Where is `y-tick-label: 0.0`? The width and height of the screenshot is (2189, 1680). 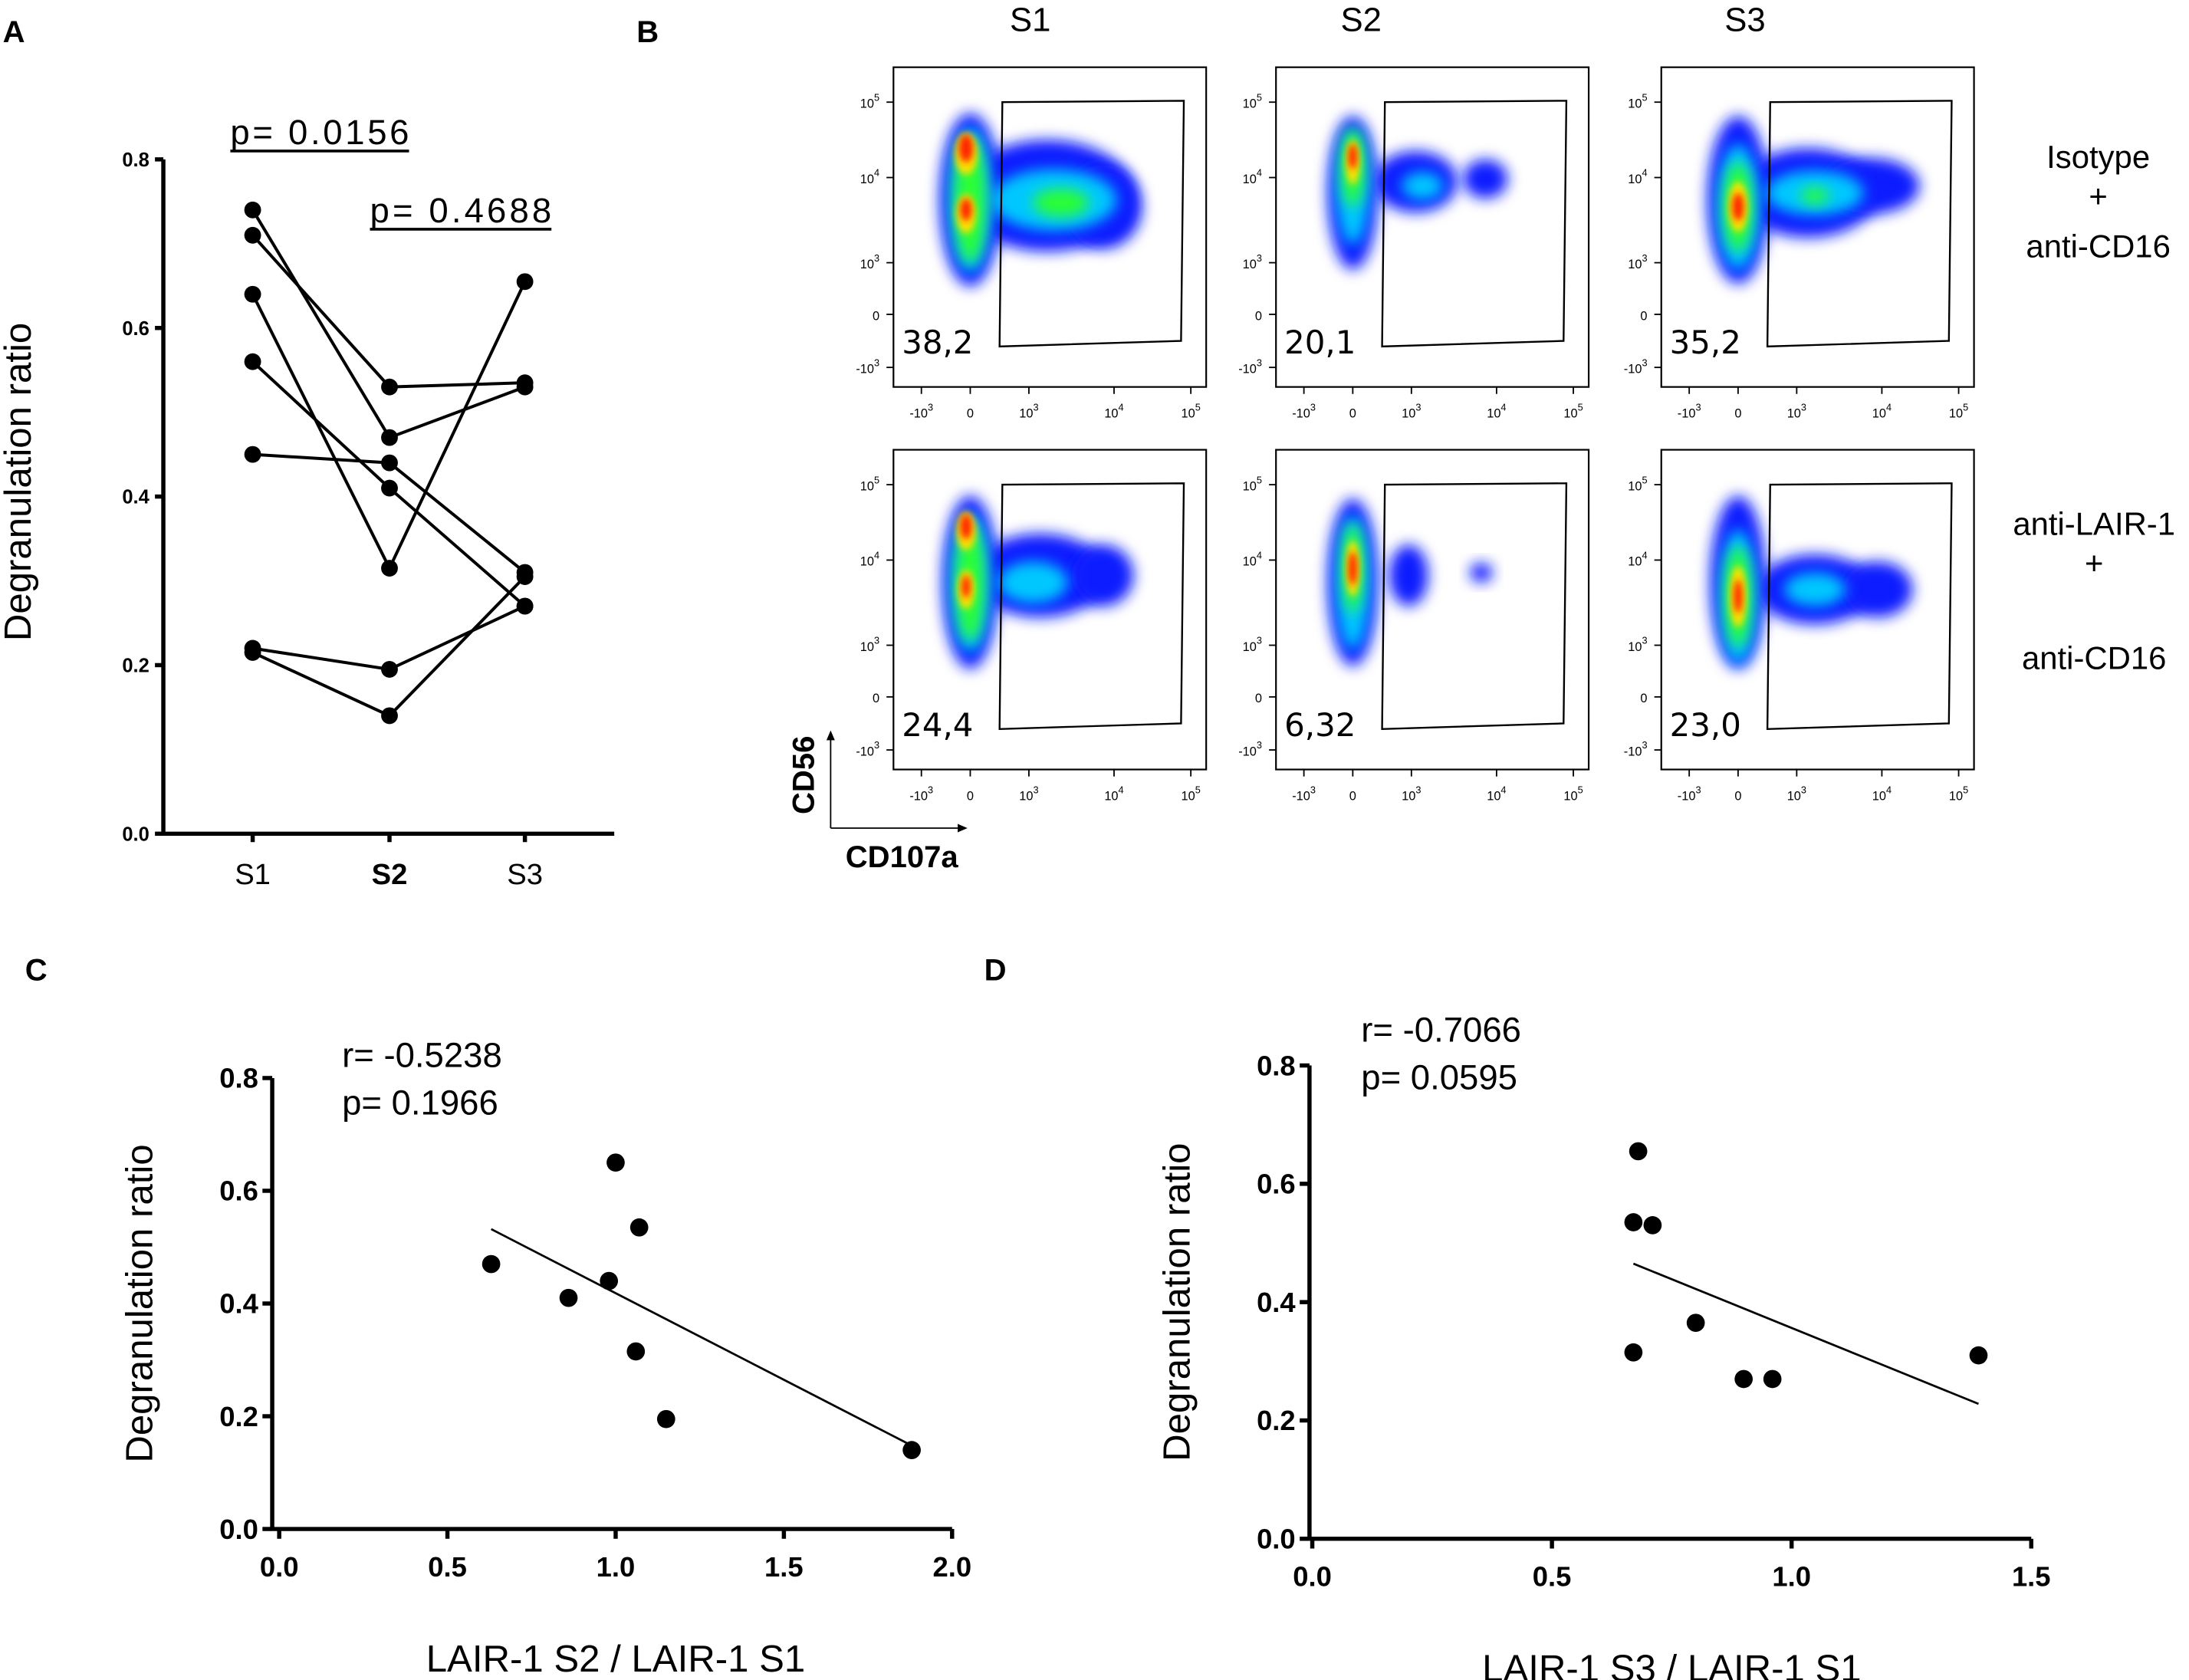 y-tick-label: 0.0 is located at coordinates (1276, 1539).